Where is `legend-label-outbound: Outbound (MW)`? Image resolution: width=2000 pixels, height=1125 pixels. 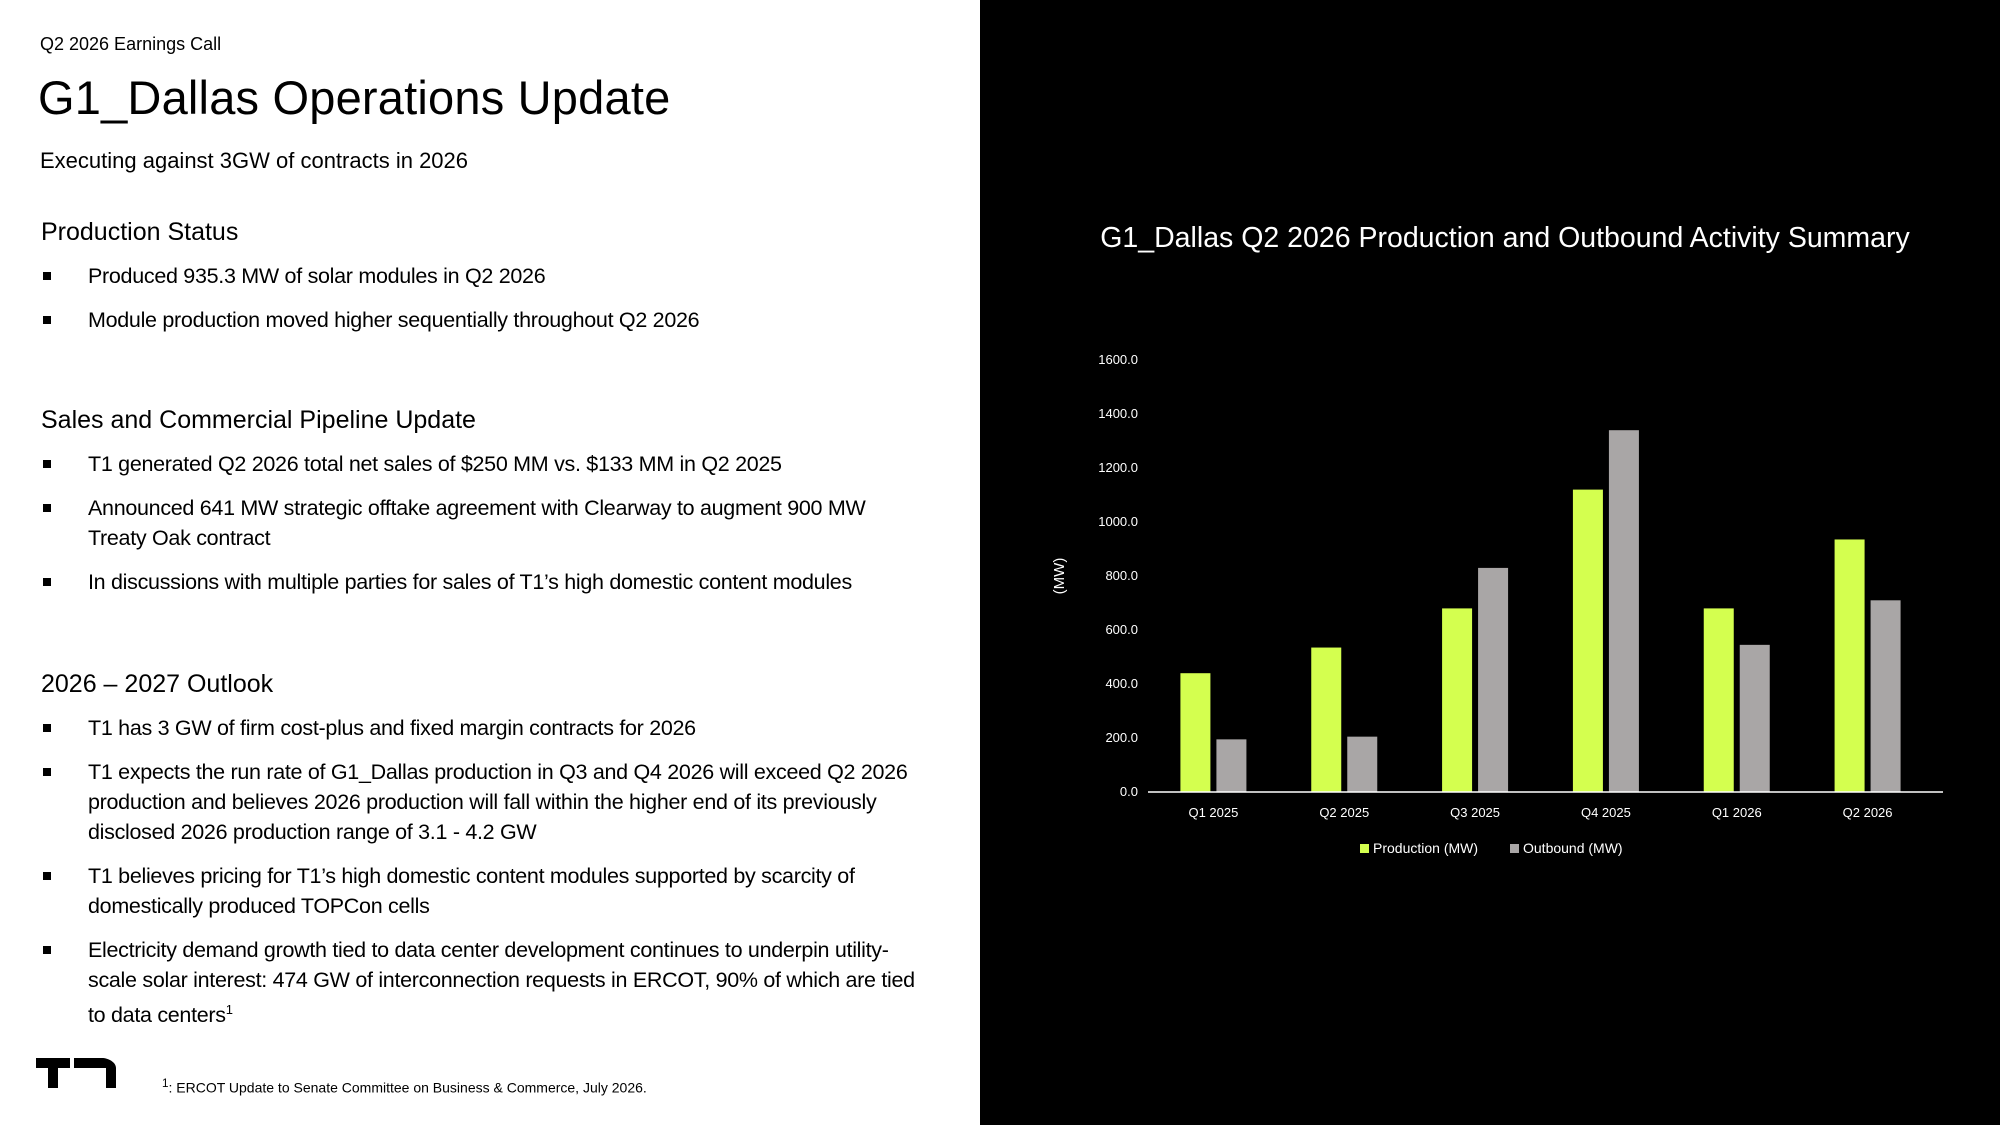 legend-label-outbound: Outbound (MW) is located at coordinates (1573, 848).